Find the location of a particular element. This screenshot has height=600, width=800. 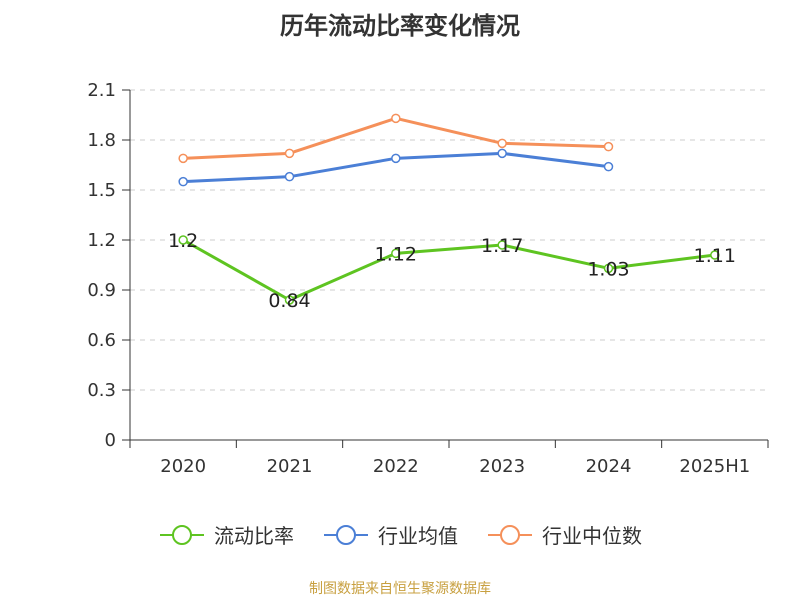

legend-item: 行业均值 is located at coordinates (390, 534).